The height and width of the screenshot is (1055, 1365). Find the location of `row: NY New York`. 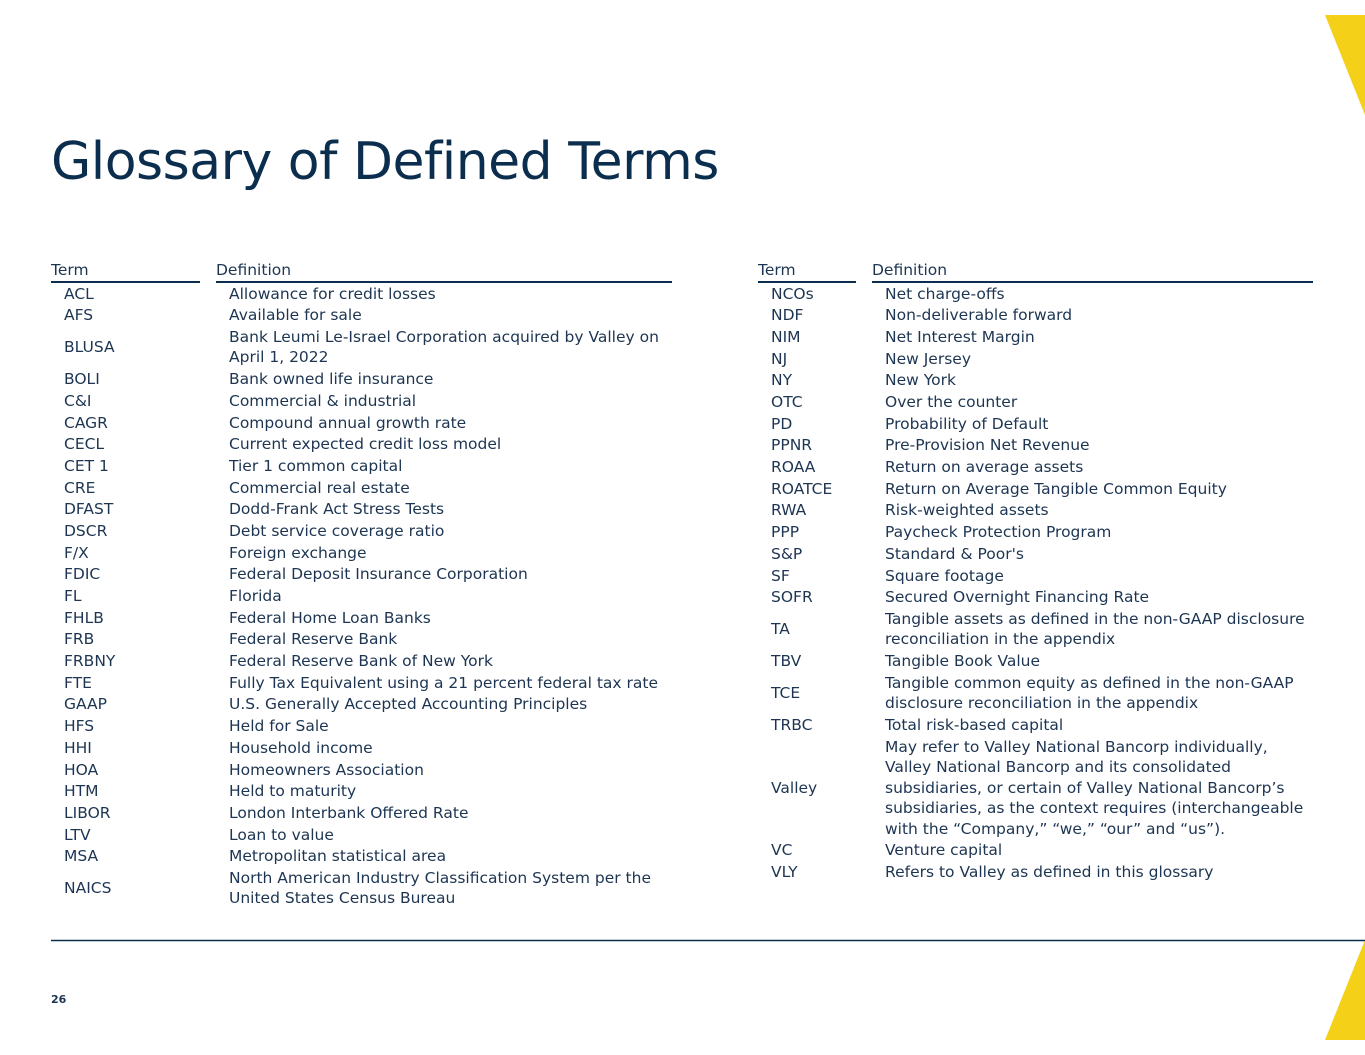

row: NY New York is located at coordinates (1035, 381).